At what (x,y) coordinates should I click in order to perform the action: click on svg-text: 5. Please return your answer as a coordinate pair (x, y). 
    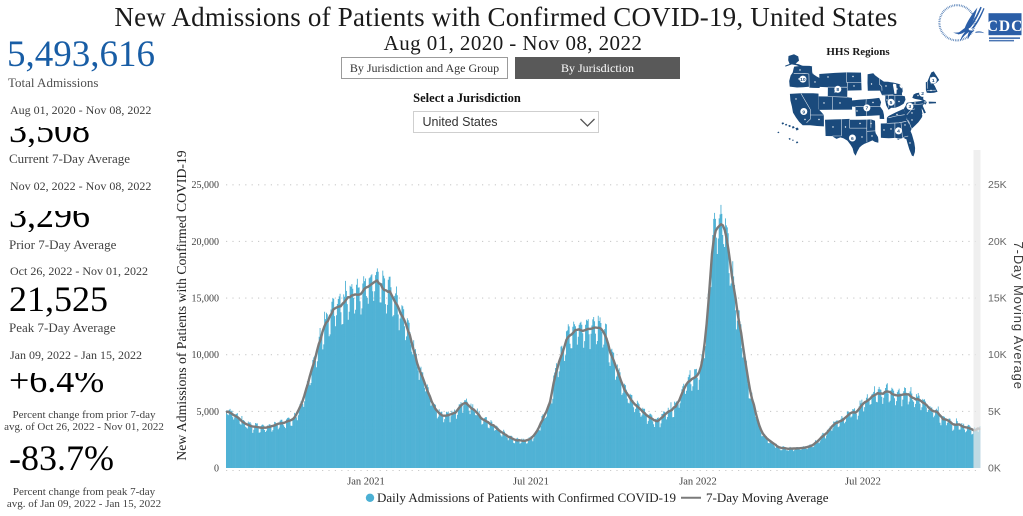
    Looking at the image, I should click on (891, 103).